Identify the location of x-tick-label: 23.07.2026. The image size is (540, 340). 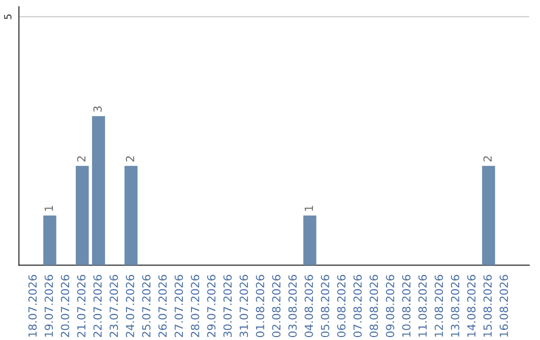
(114, 306).